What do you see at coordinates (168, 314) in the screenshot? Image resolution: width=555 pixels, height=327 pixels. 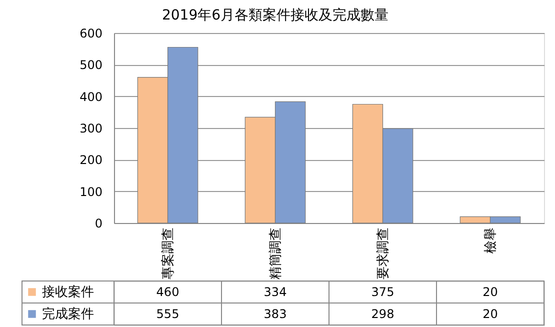 I see `data-label: 555` at bounding box center [168, 314].